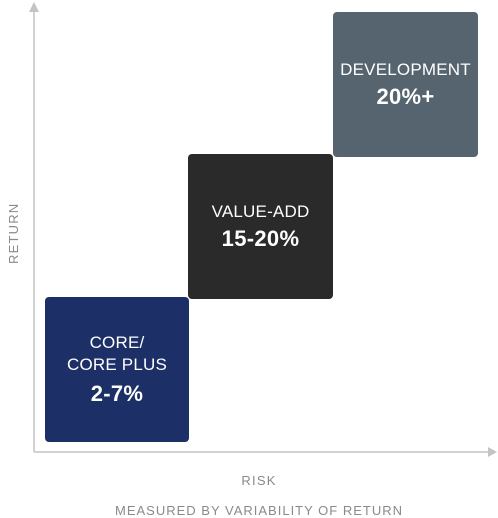 Image resolution: width=498 pixels, height=518 pixels. Describe the element at coordinates (13, 233) in the screenshot. I see `y-axis-label: RETURN` at that location.